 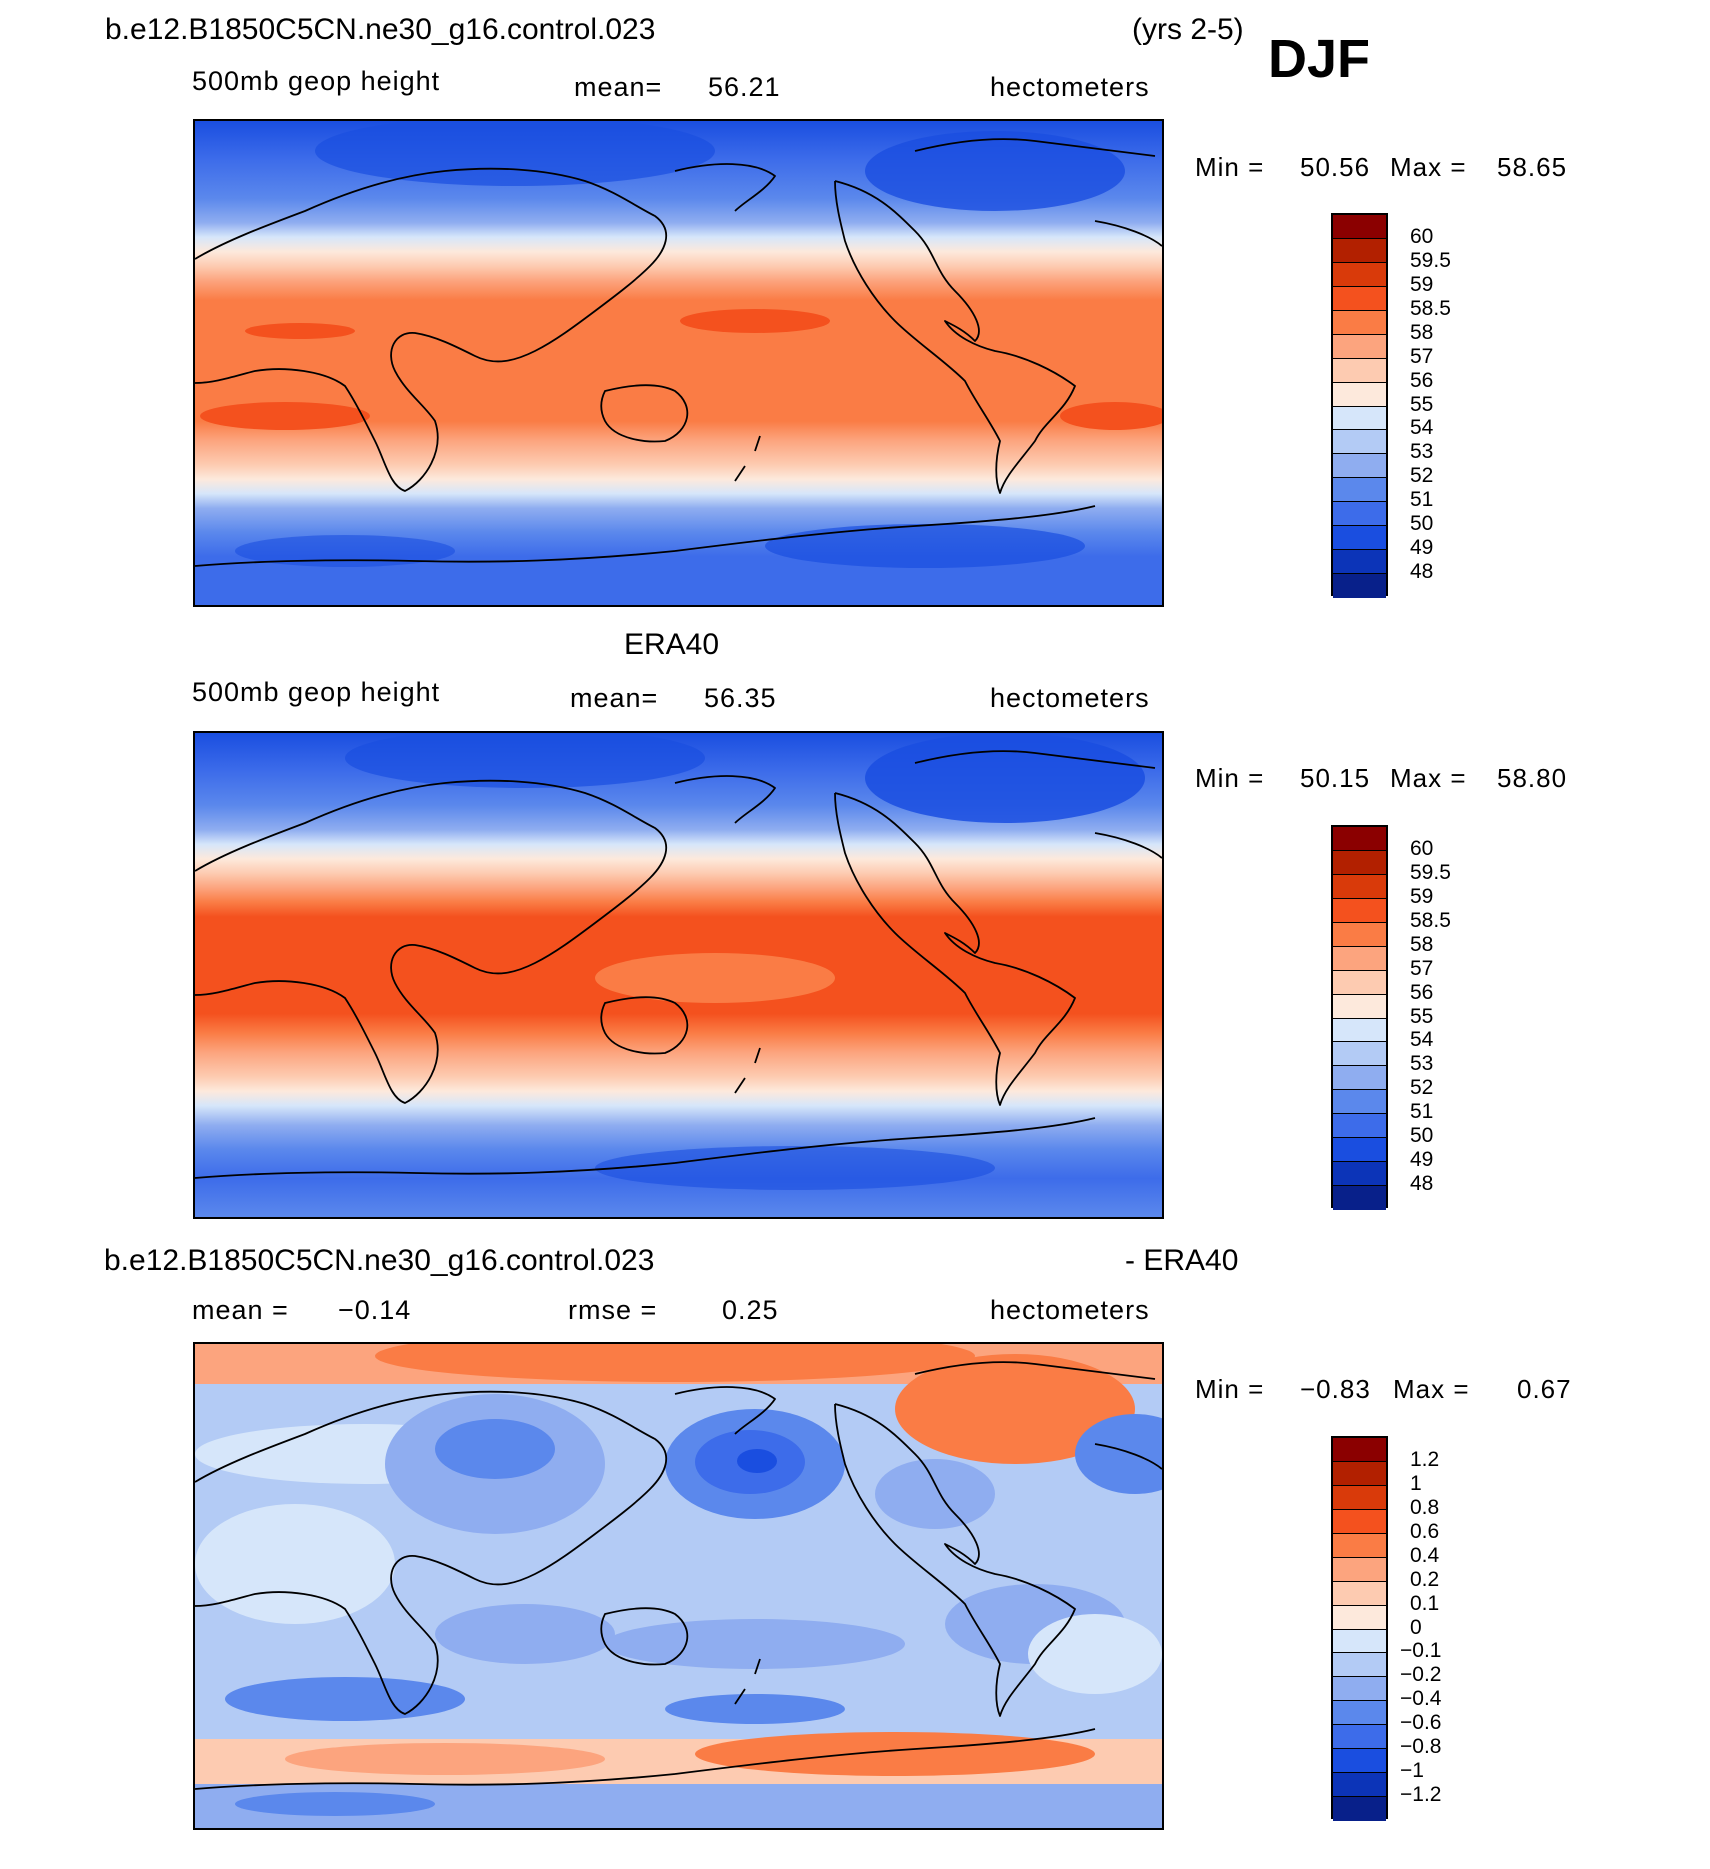 I want to click on years-label: (yrs 2-5), so click(x=1188, y=29).